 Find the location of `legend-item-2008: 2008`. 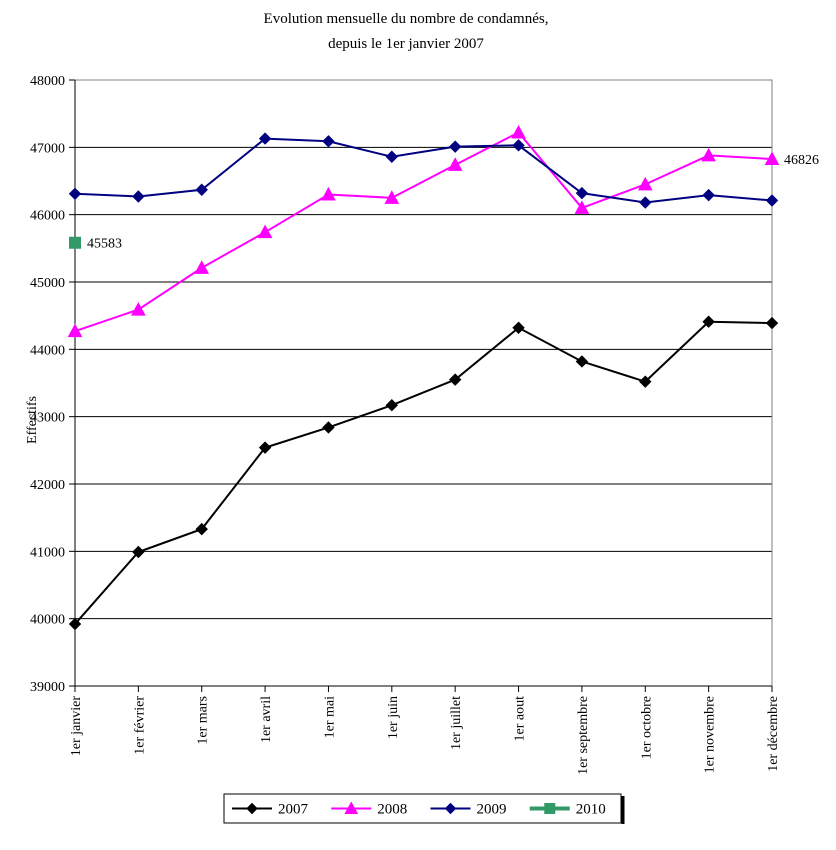

legend-item-2008: 2008 is located at coordinates (369, 809).